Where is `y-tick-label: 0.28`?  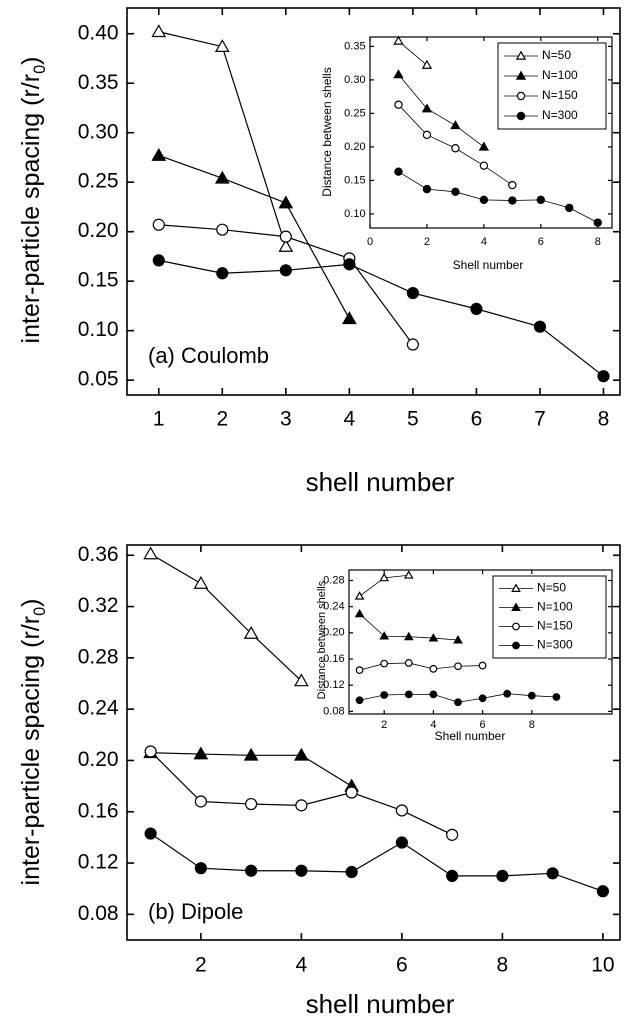 y-tick-label: 0.28 is located at coordinates (98, 656).